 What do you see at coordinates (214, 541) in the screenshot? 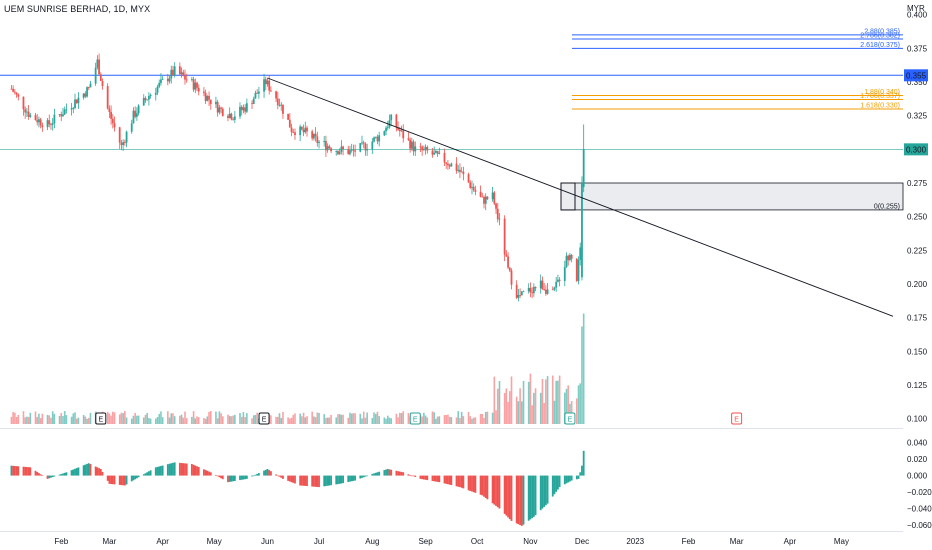
I see `x-tick-label: May` at bounding box center [214, 541].